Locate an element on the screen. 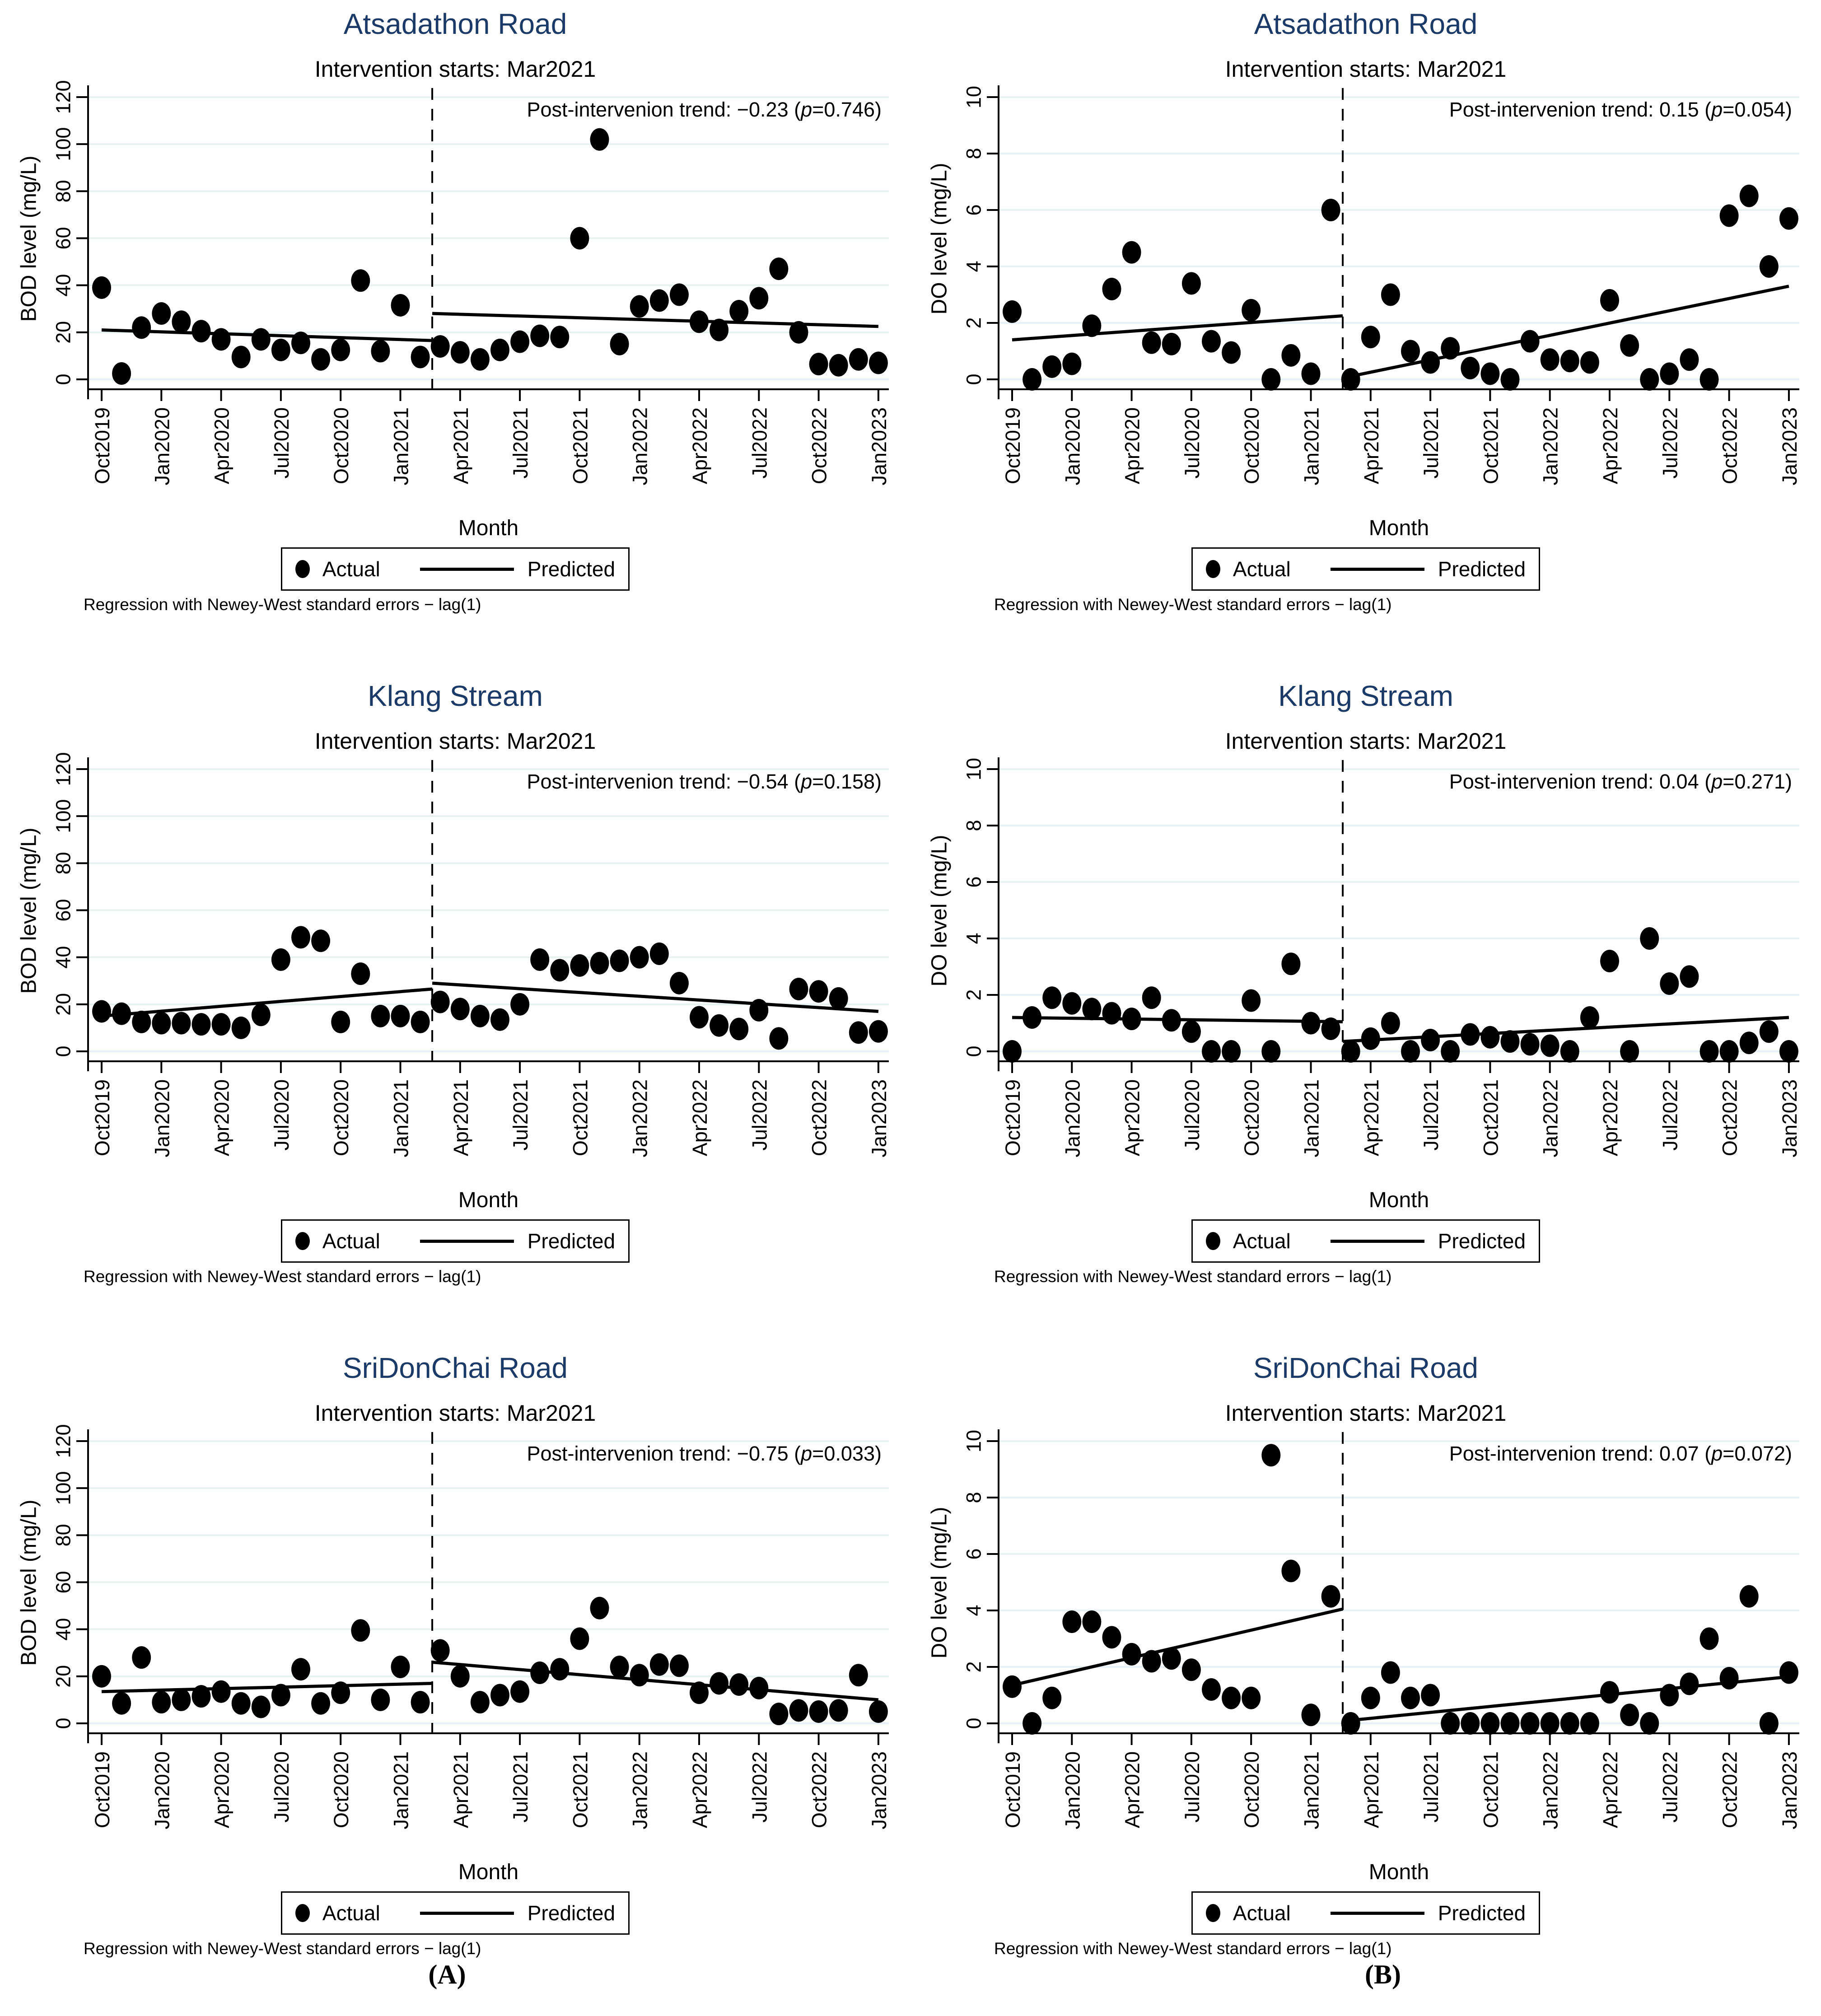  x-tick-label: Oct2021 is located at coordinates (1490, 1117).